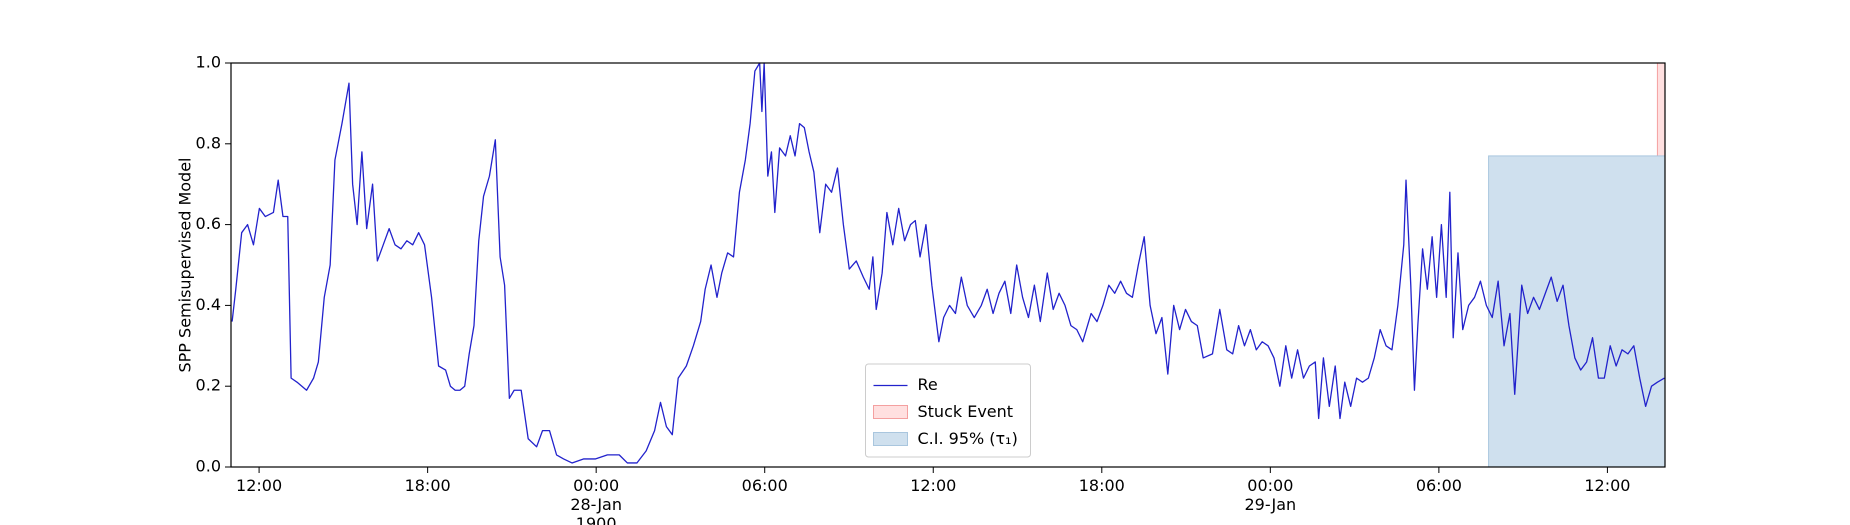  Describe the element at coordinates (208, 62) in the screenshot. I see `y-tick-label: 1.0` at that location.